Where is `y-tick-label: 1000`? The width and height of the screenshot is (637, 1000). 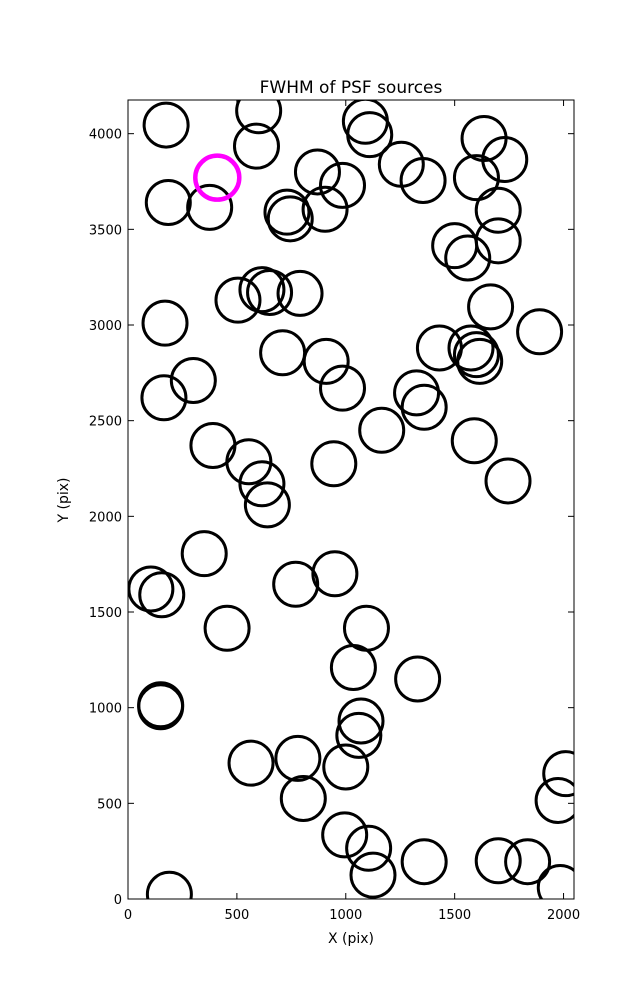
y-tick-label: 1000 is located at coordinates (105, 709).